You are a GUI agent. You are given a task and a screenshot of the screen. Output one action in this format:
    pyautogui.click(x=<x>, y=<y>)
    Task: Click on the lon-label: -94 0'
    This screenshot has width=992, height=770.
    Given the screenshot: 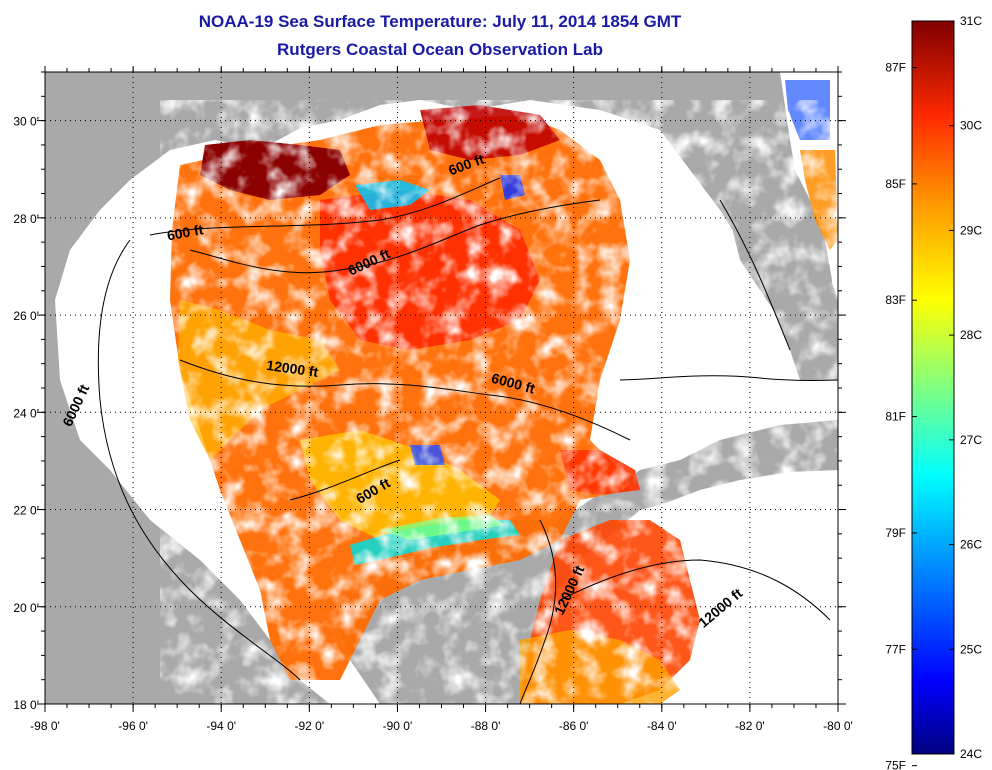 What is the action you would take?
    pyautogui.click(x=221, y=726)
    